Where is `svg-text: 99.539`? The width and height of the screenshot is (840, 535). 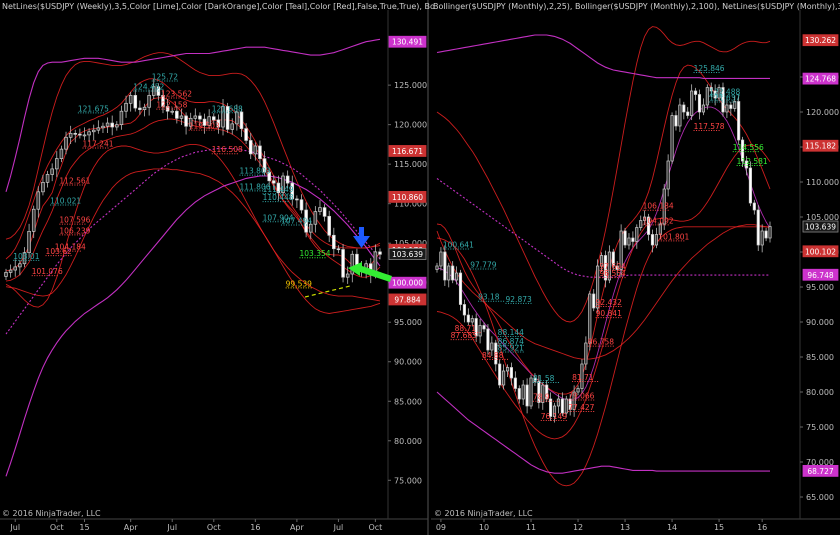
svg-text: 99.539 is located at coordinates (299, 283).